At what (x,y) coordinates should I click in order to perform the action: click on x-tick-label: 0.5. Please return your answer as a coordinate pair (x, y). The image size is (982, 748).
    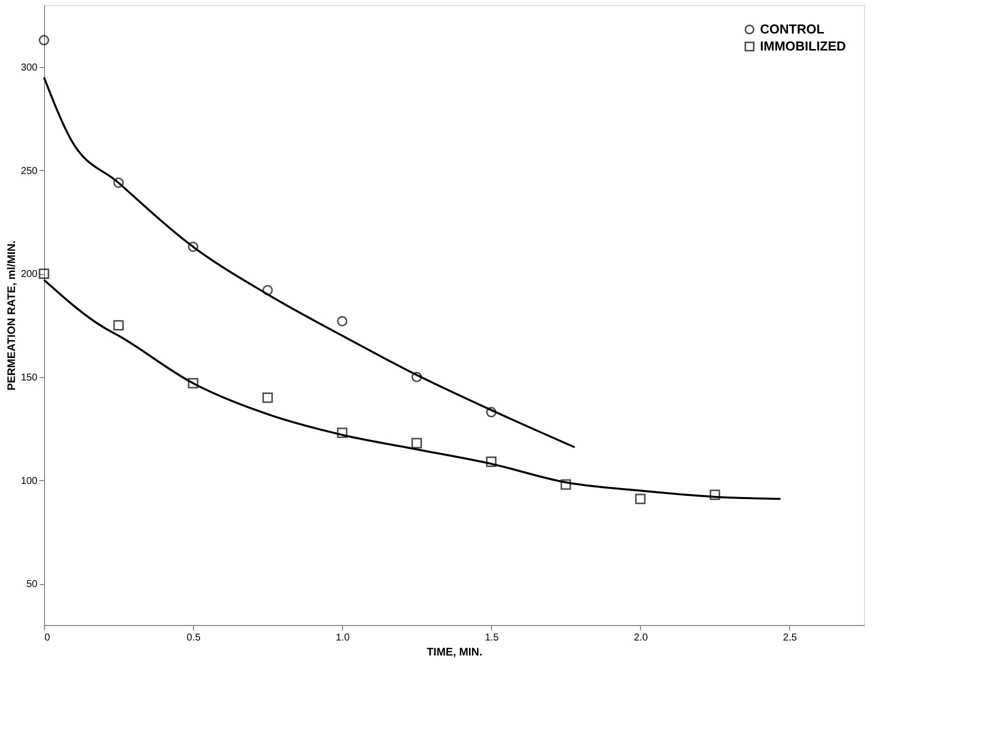
    Looking at the image, I should click on (193, 638).